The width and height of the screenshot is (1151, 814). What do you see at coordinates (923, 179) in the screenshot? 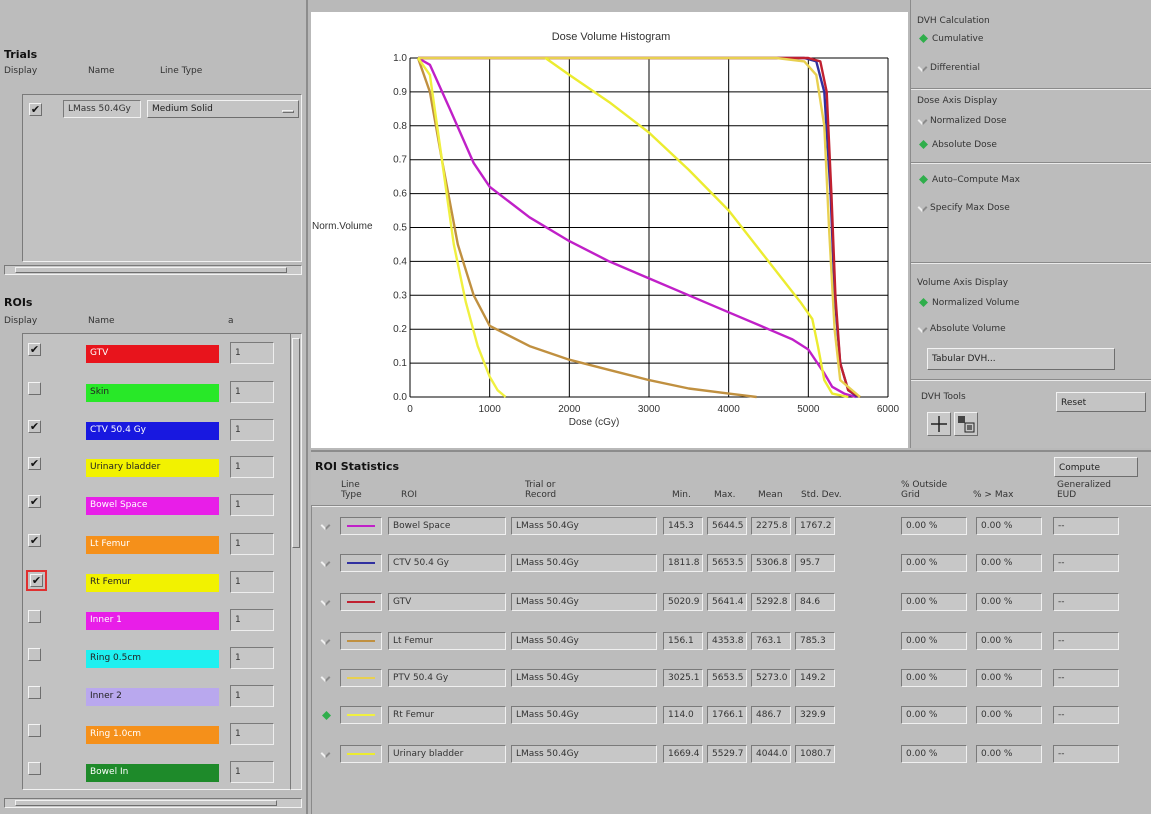
I see `auto-compute-radio` at bounding box center [923, 179].